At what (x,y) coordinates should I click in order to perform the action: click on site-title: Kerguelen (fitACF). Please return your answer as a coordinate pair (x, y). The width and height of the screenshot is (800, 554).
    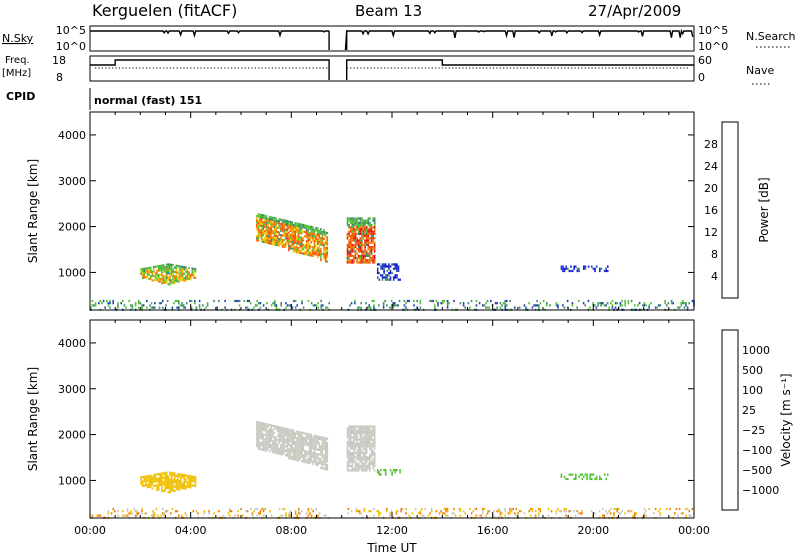
    Looking at the image, I should click on (164, 10).